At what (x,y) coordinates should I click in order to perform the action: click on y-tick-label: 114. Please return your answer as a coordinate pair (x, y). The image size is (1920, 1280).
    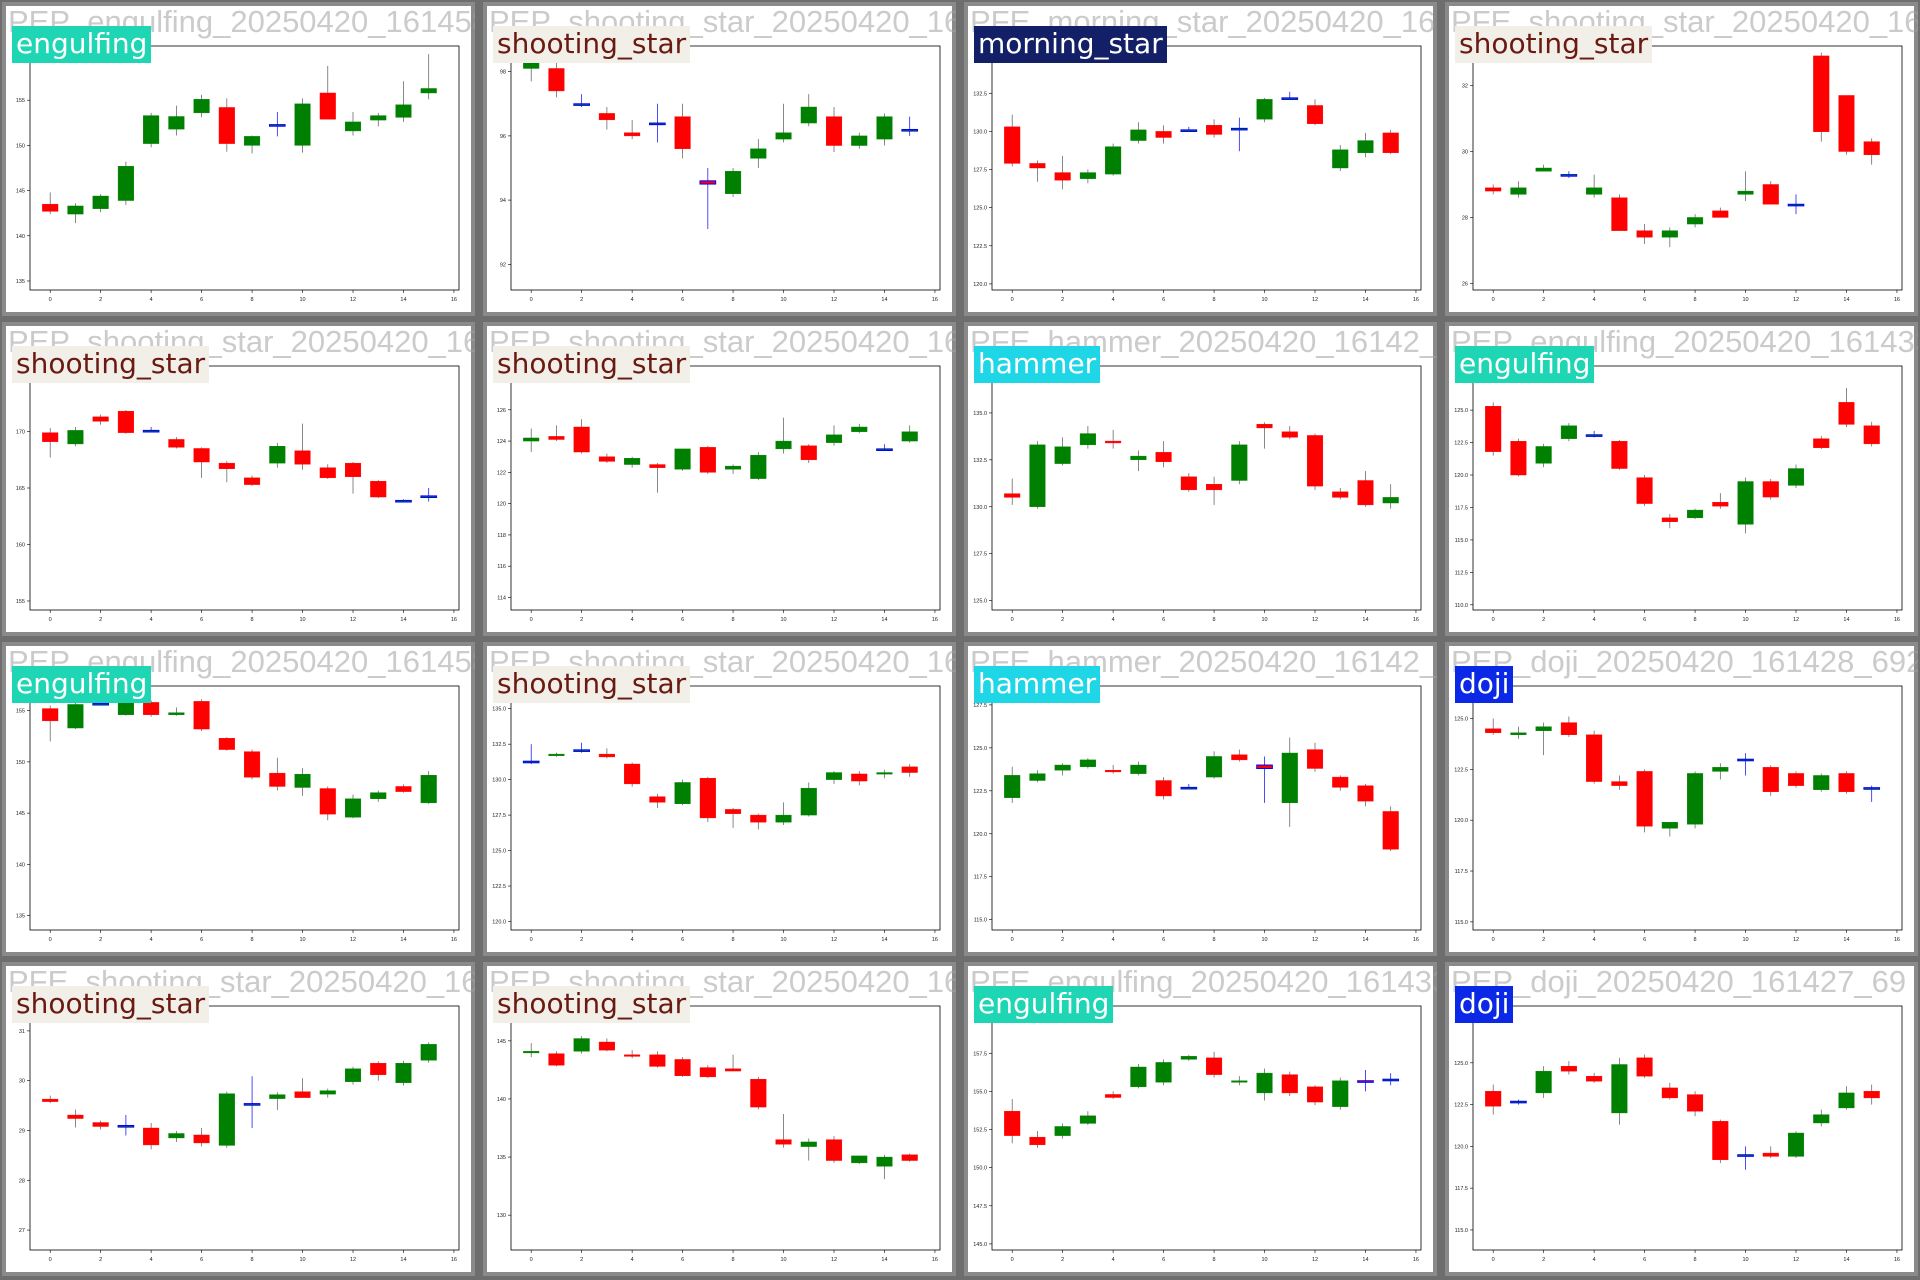
    Looking at the image, I should click on (501, 598).